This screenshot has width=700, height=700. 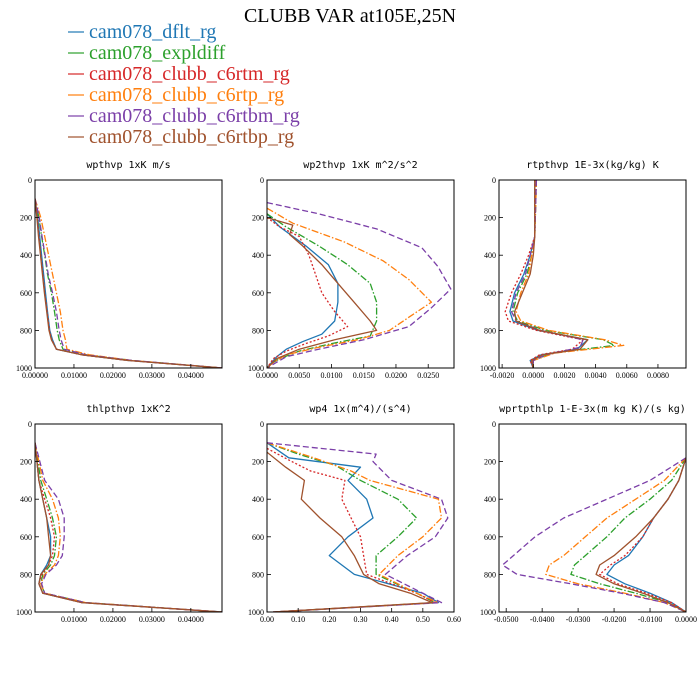 I want to click on legend-entry: cam078_expldiff, so click(x=157, y=53).